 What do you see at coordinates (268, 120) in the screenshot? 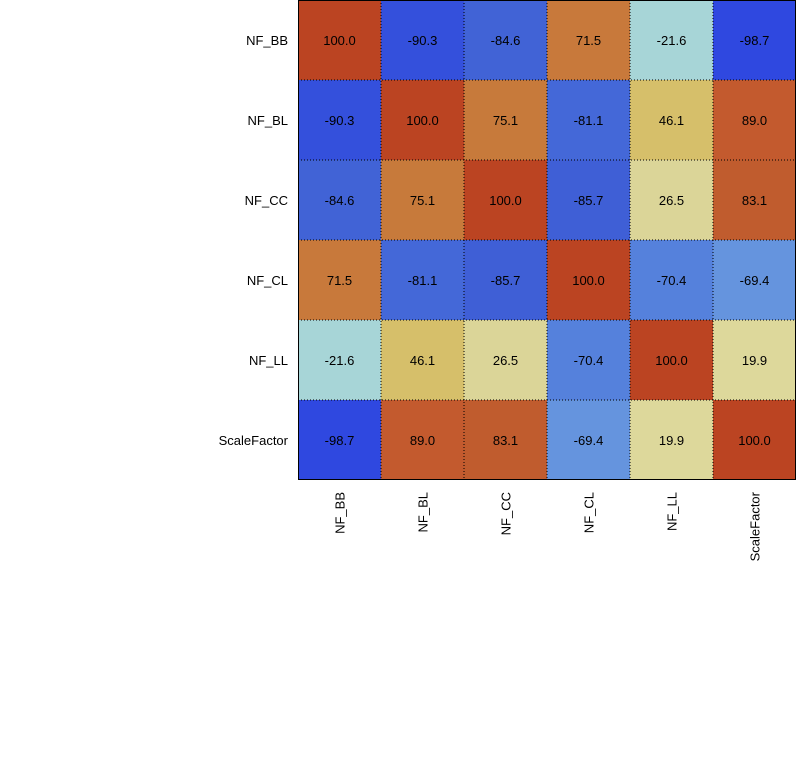
I see `row-label: NF_BL` at bounding box center [268, 120].